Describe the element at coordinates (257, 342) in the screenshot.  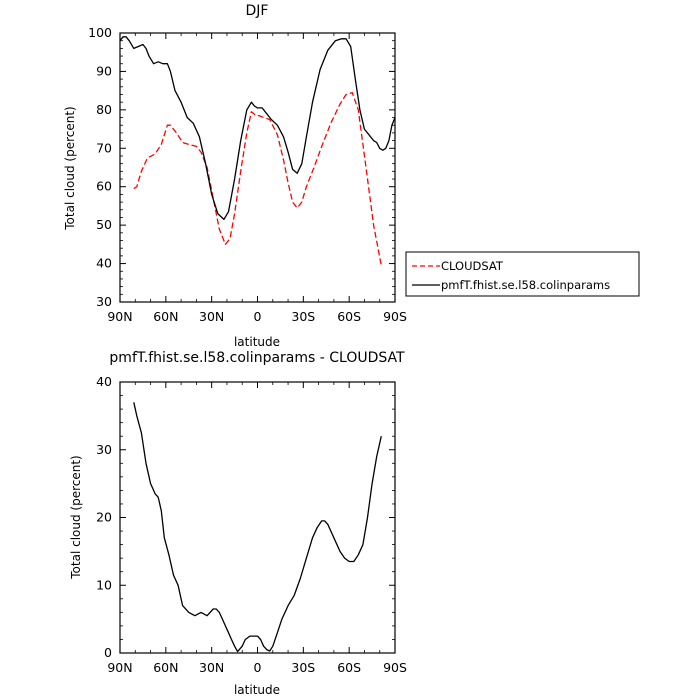
I see `top-x-axis-label: latitude` at that location.